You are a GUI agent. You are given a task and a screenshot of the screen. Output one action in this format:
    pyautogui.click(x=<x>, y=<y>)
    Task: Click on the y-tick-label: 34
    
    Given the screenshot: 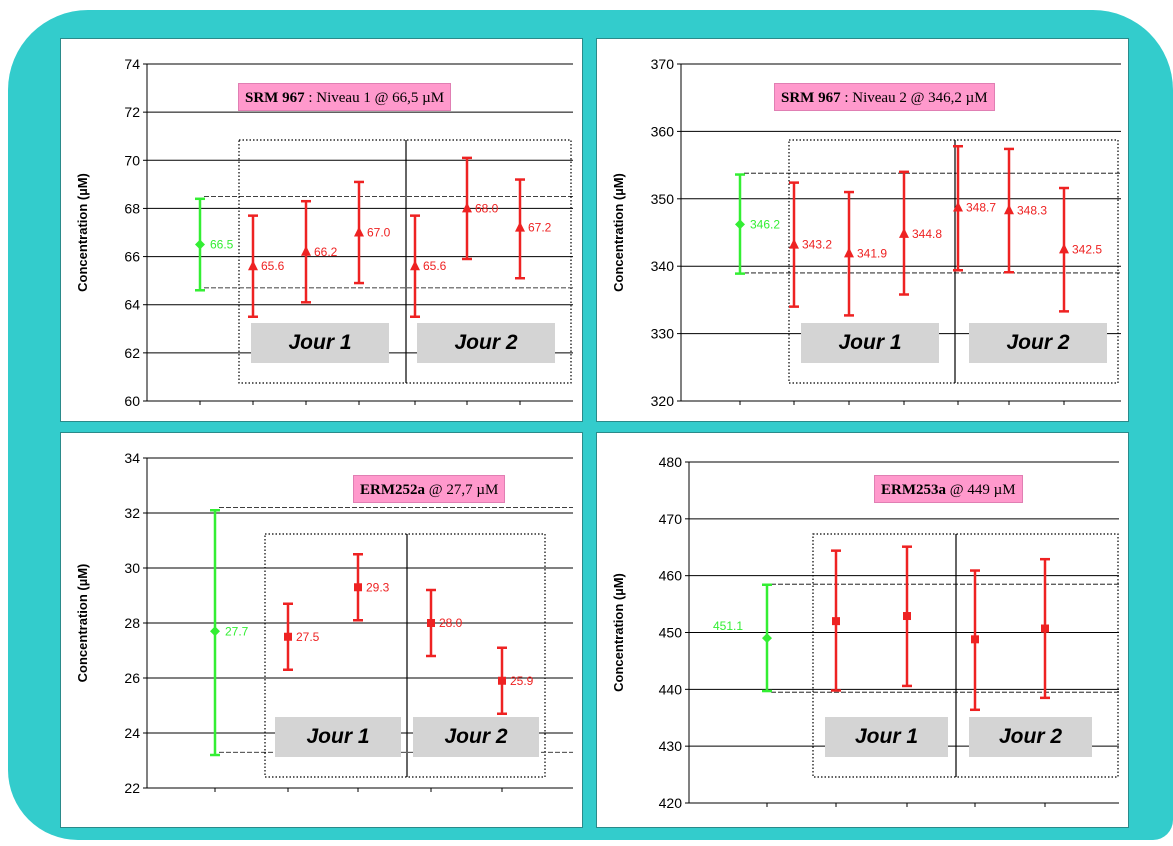 What is the action you would take?
    pyautogui.click(x=132, y=458)
    